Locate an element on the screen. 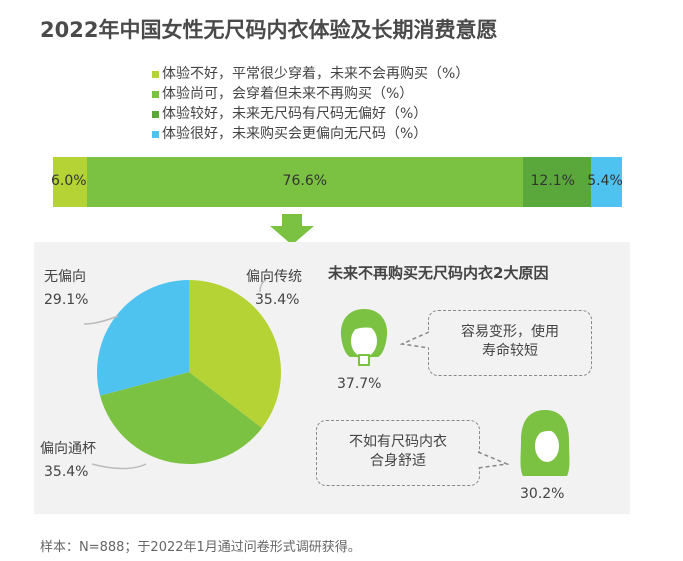  reason-text-line: 不如有尺码内衣 is located at coordinates (398, 442).